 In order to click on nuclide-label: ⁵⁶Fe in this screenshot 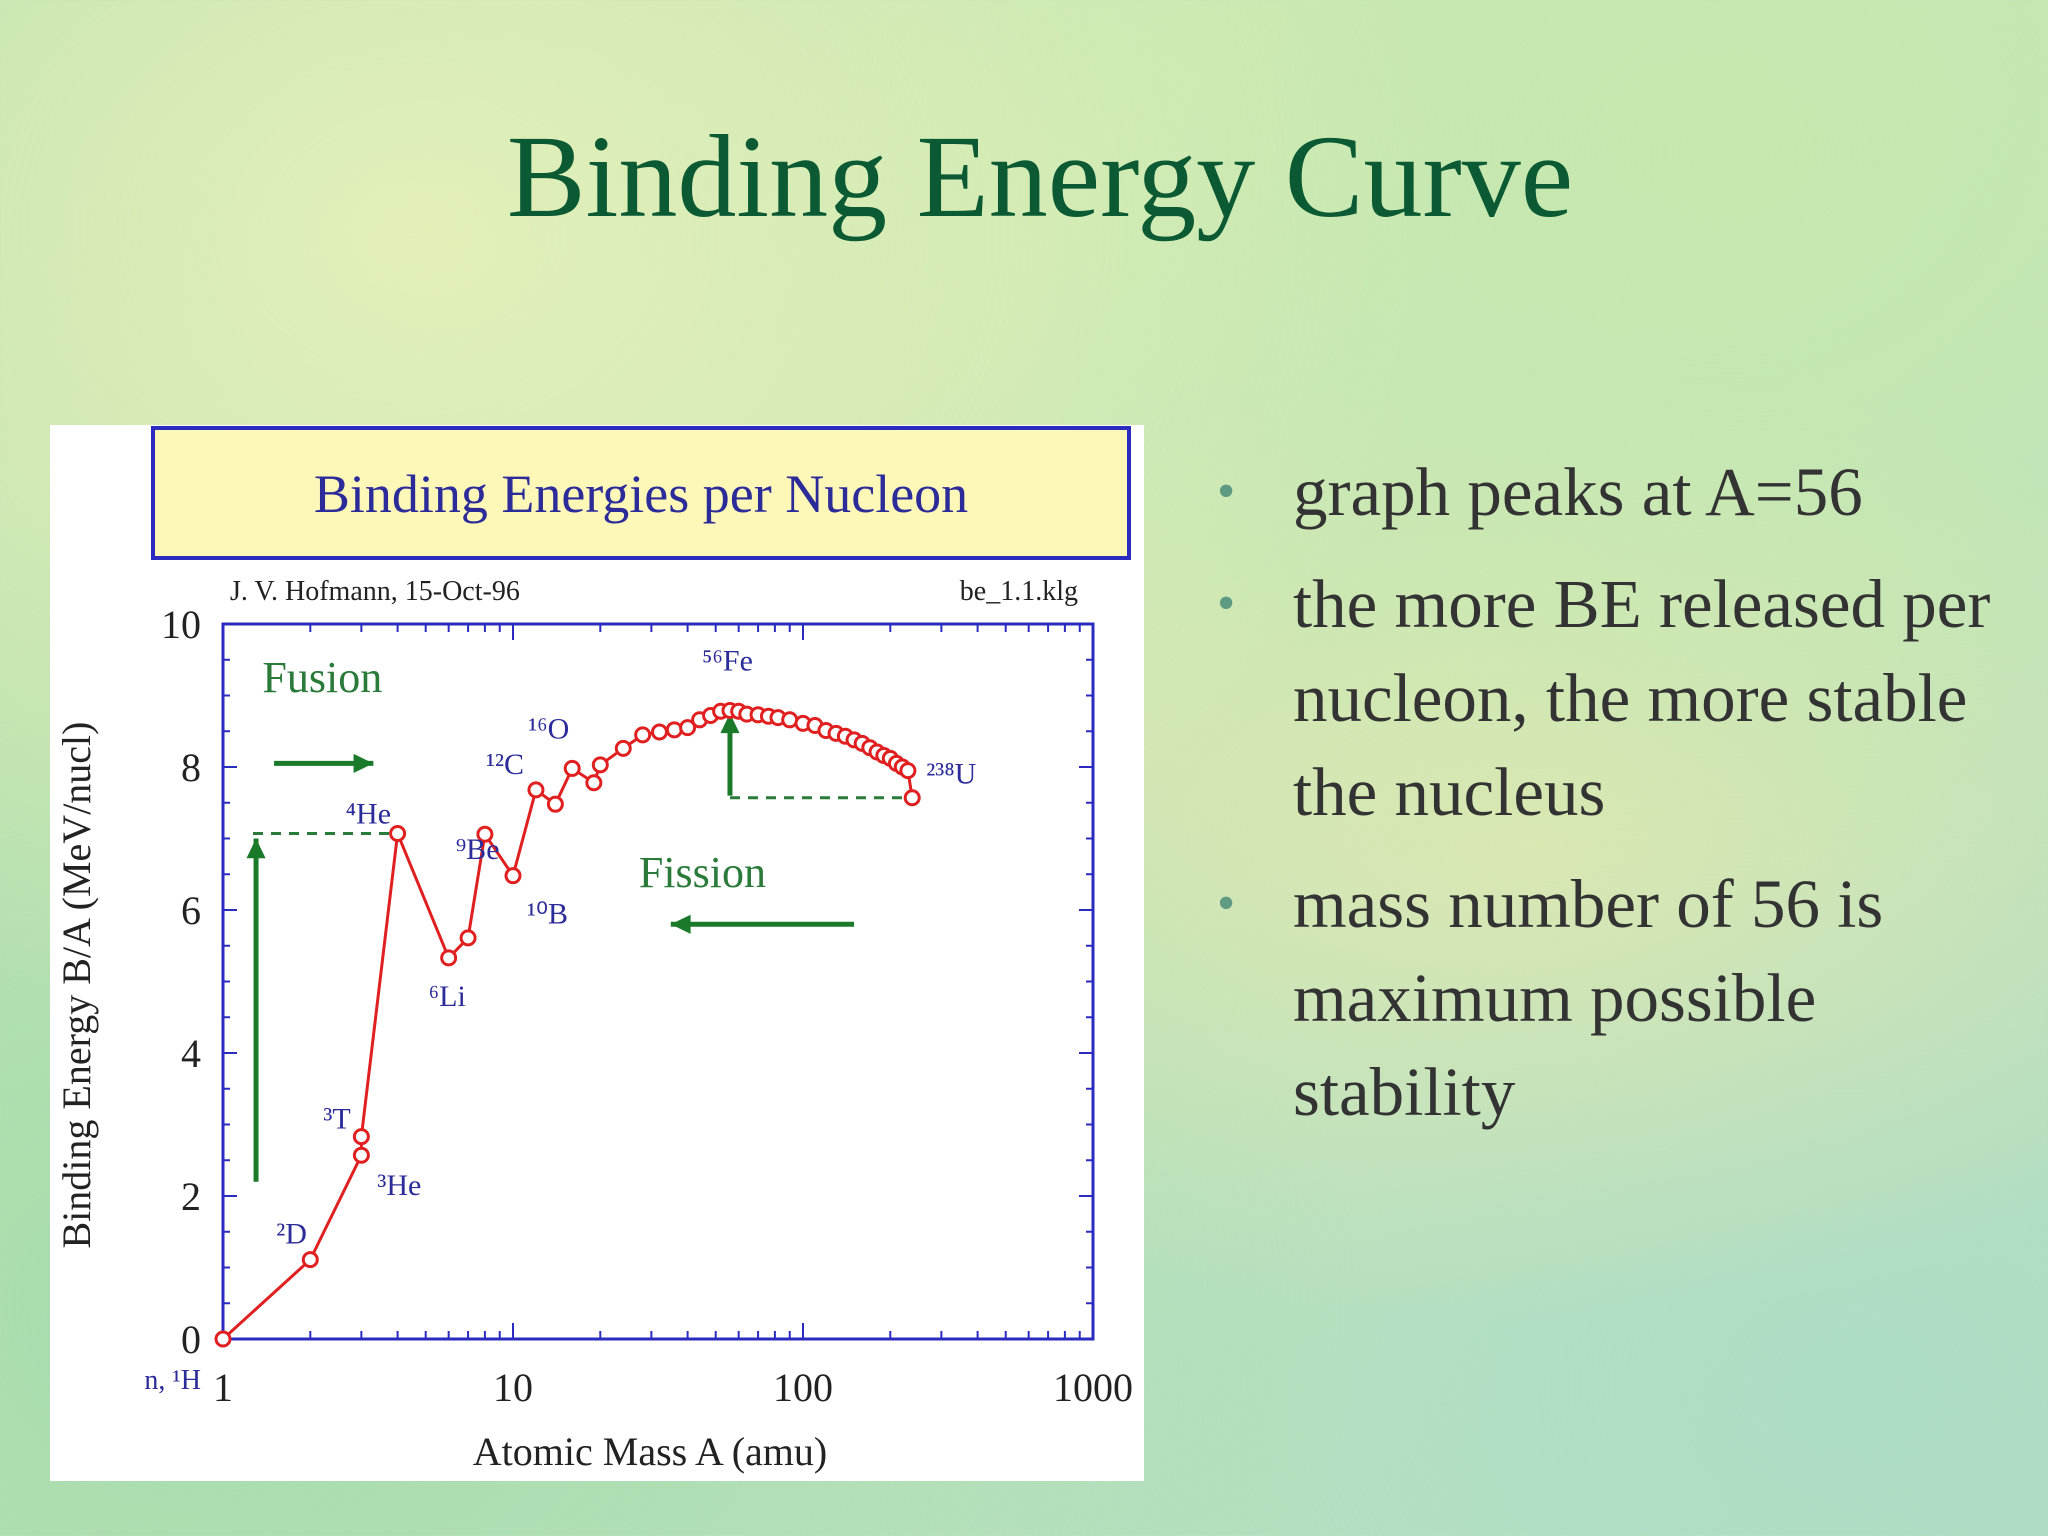, I will do `click(727, 661)`.